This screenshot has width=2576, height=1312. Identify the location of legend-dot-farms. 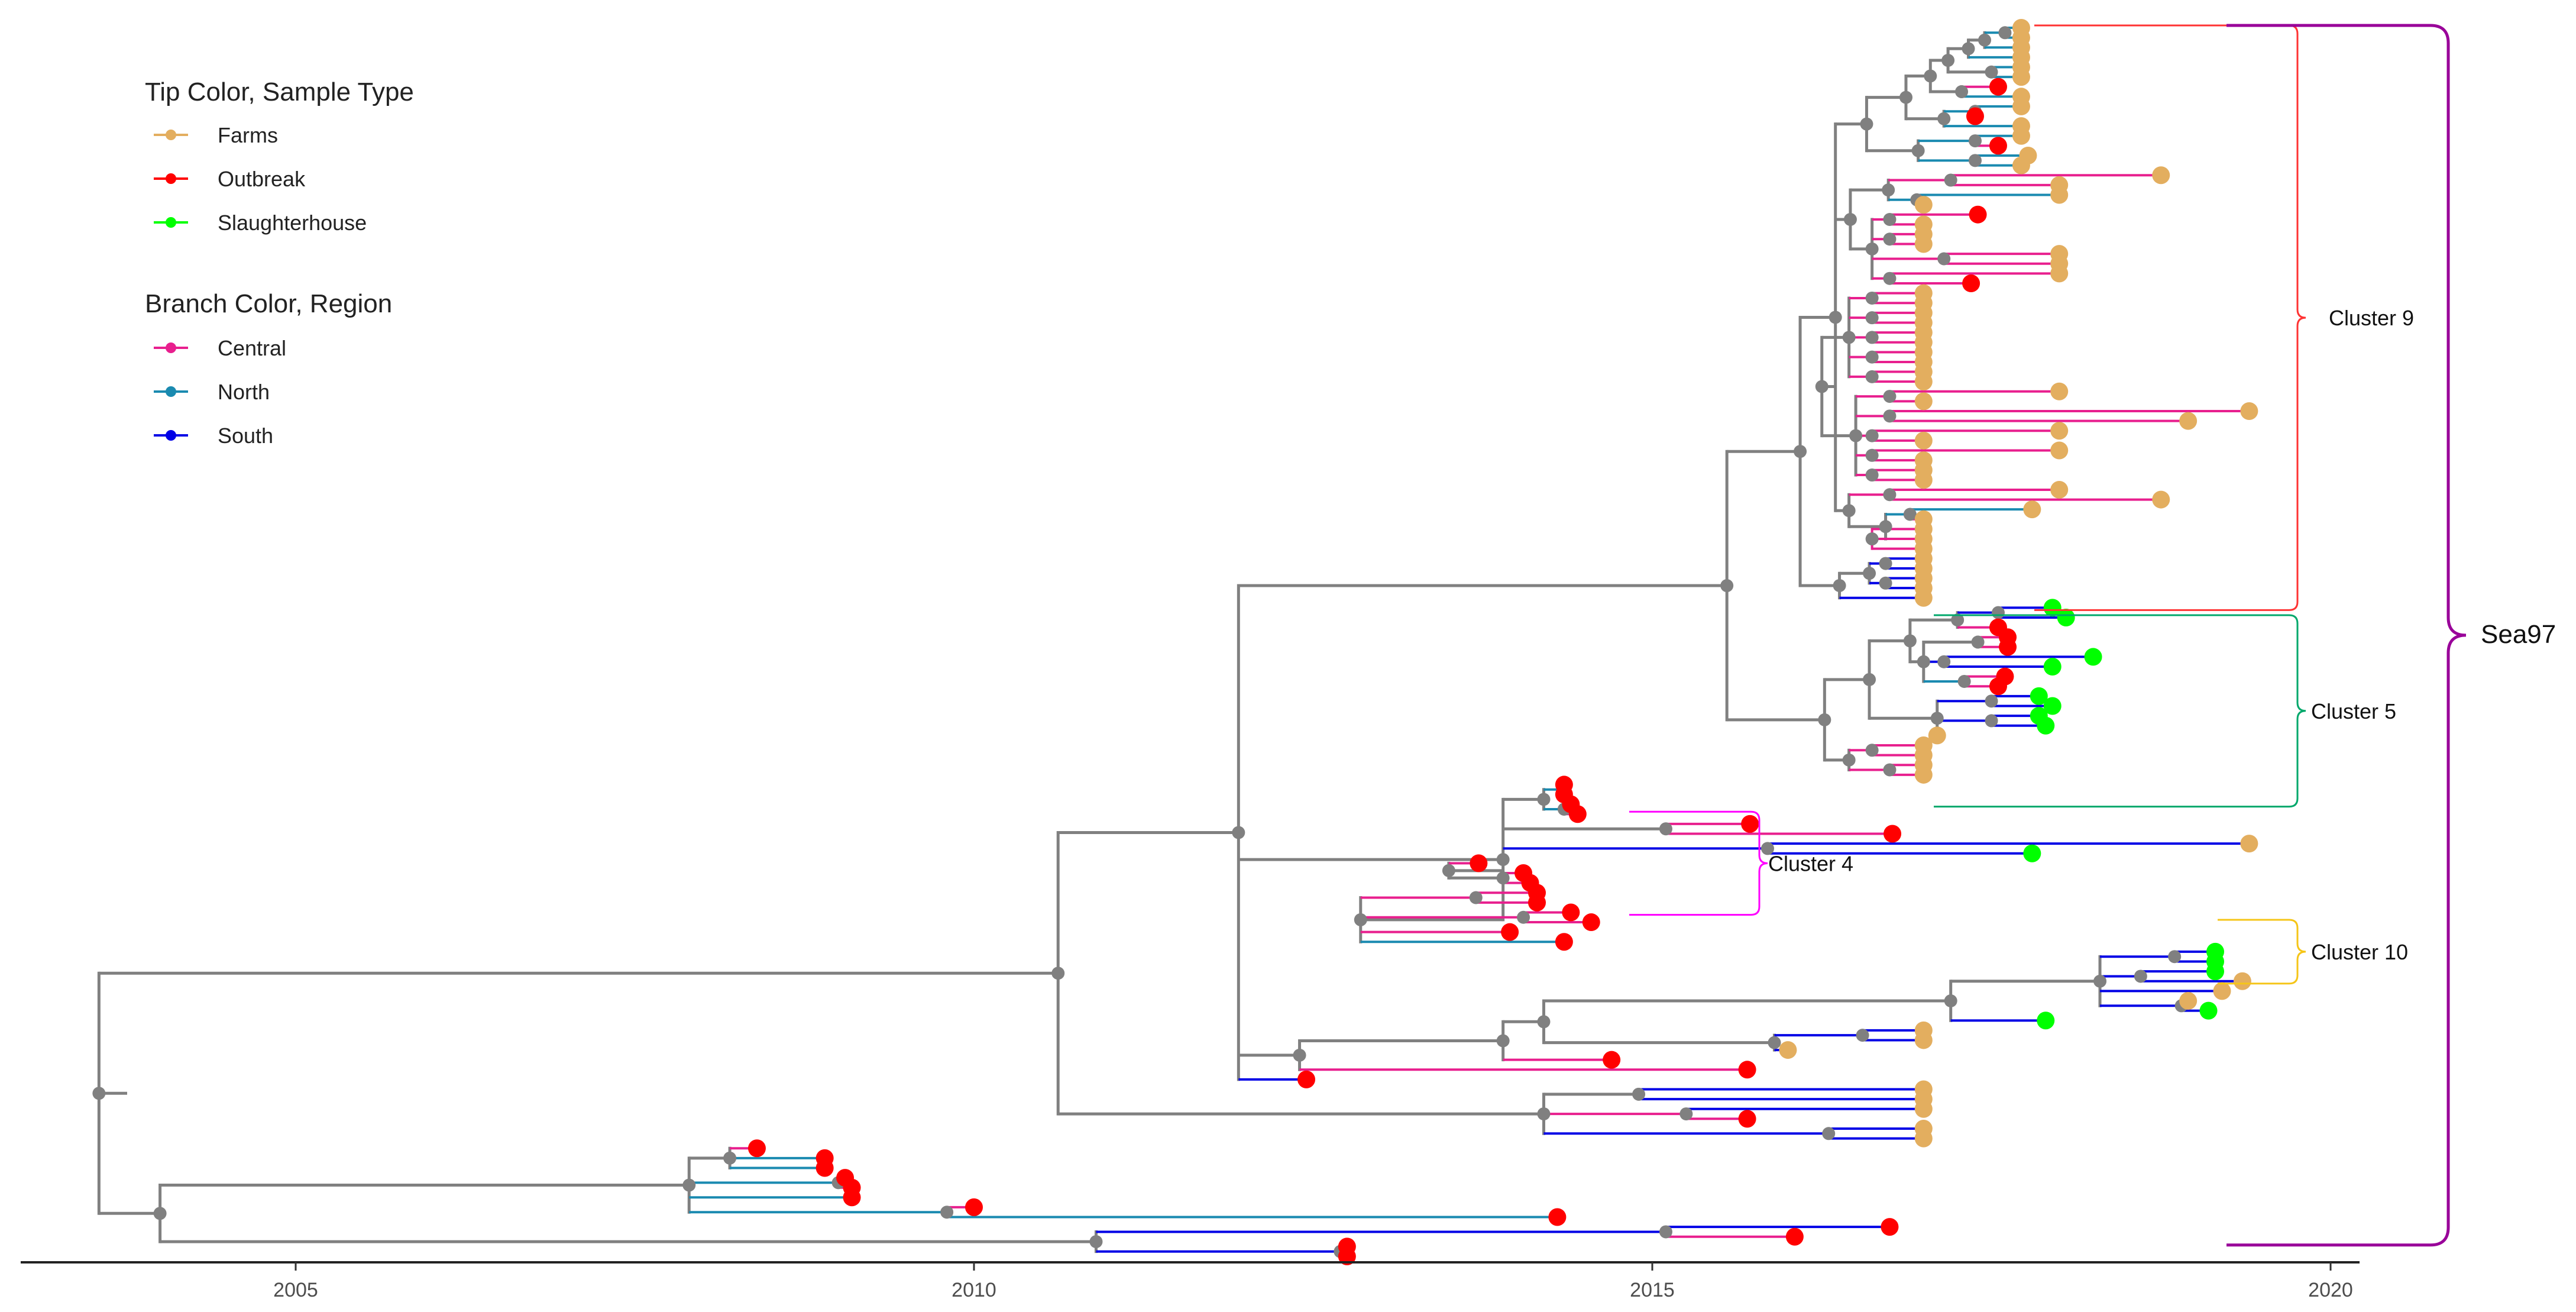
(171, 135).